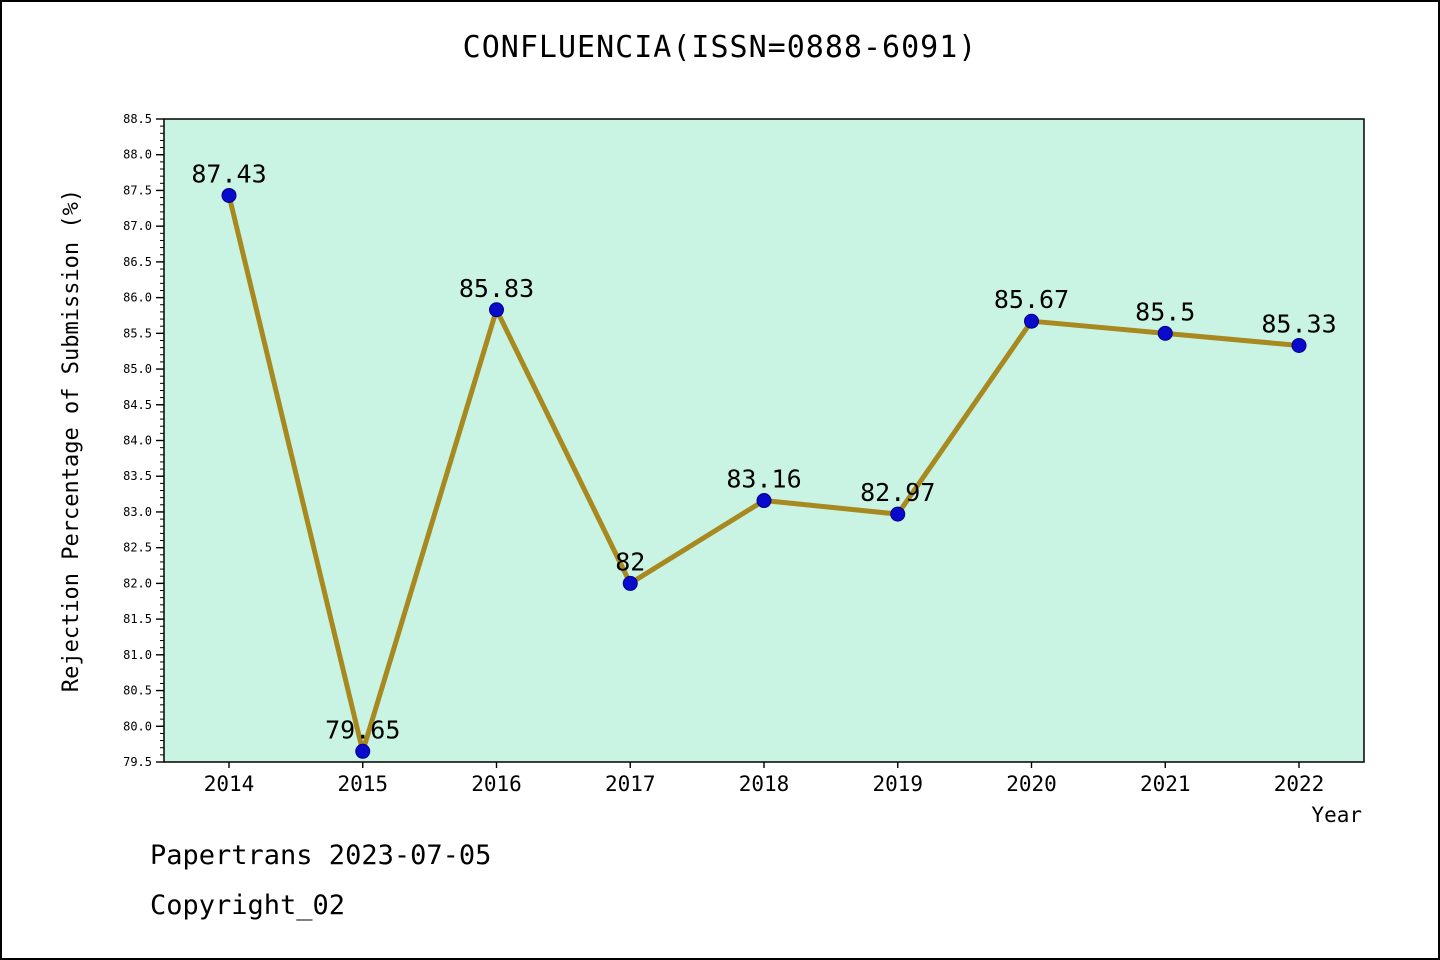 The height and width of the screenshot is (960, 1440). I want to click on x-tick-label: 2017, so click(630, 784).